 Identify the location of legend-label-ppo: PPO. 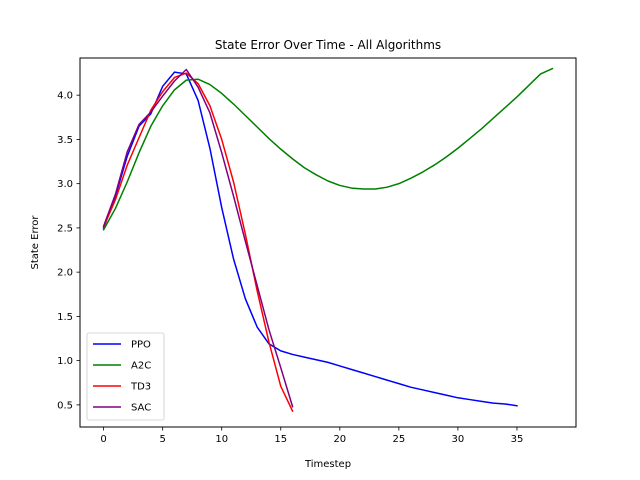
(141, 345).